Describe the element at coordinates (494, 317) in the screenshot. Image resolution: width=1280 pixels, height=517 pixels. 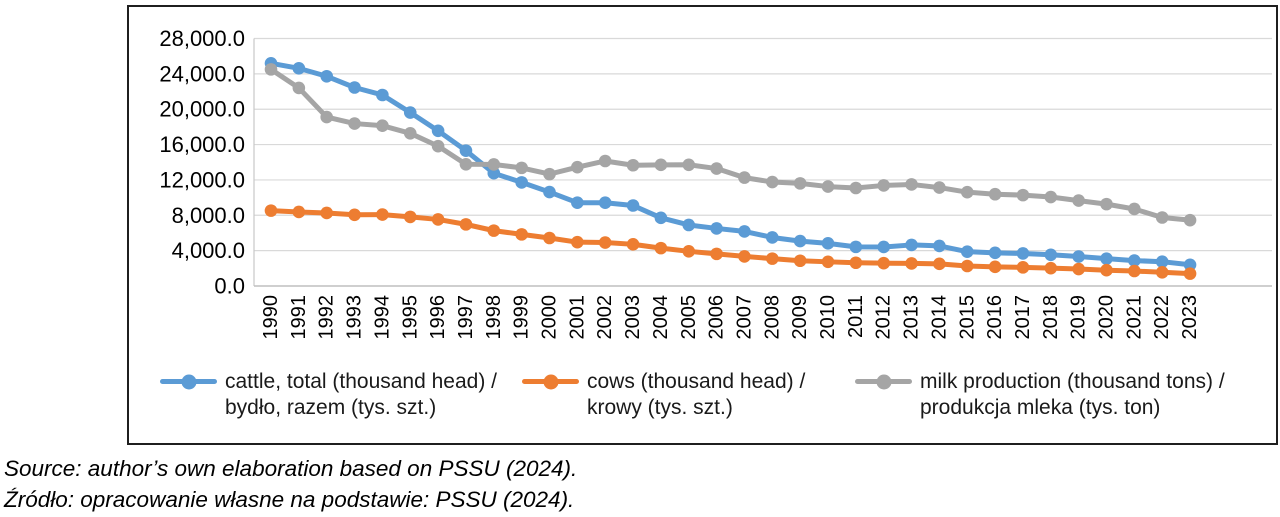
I see `x-tick-label: 1998` at that location.